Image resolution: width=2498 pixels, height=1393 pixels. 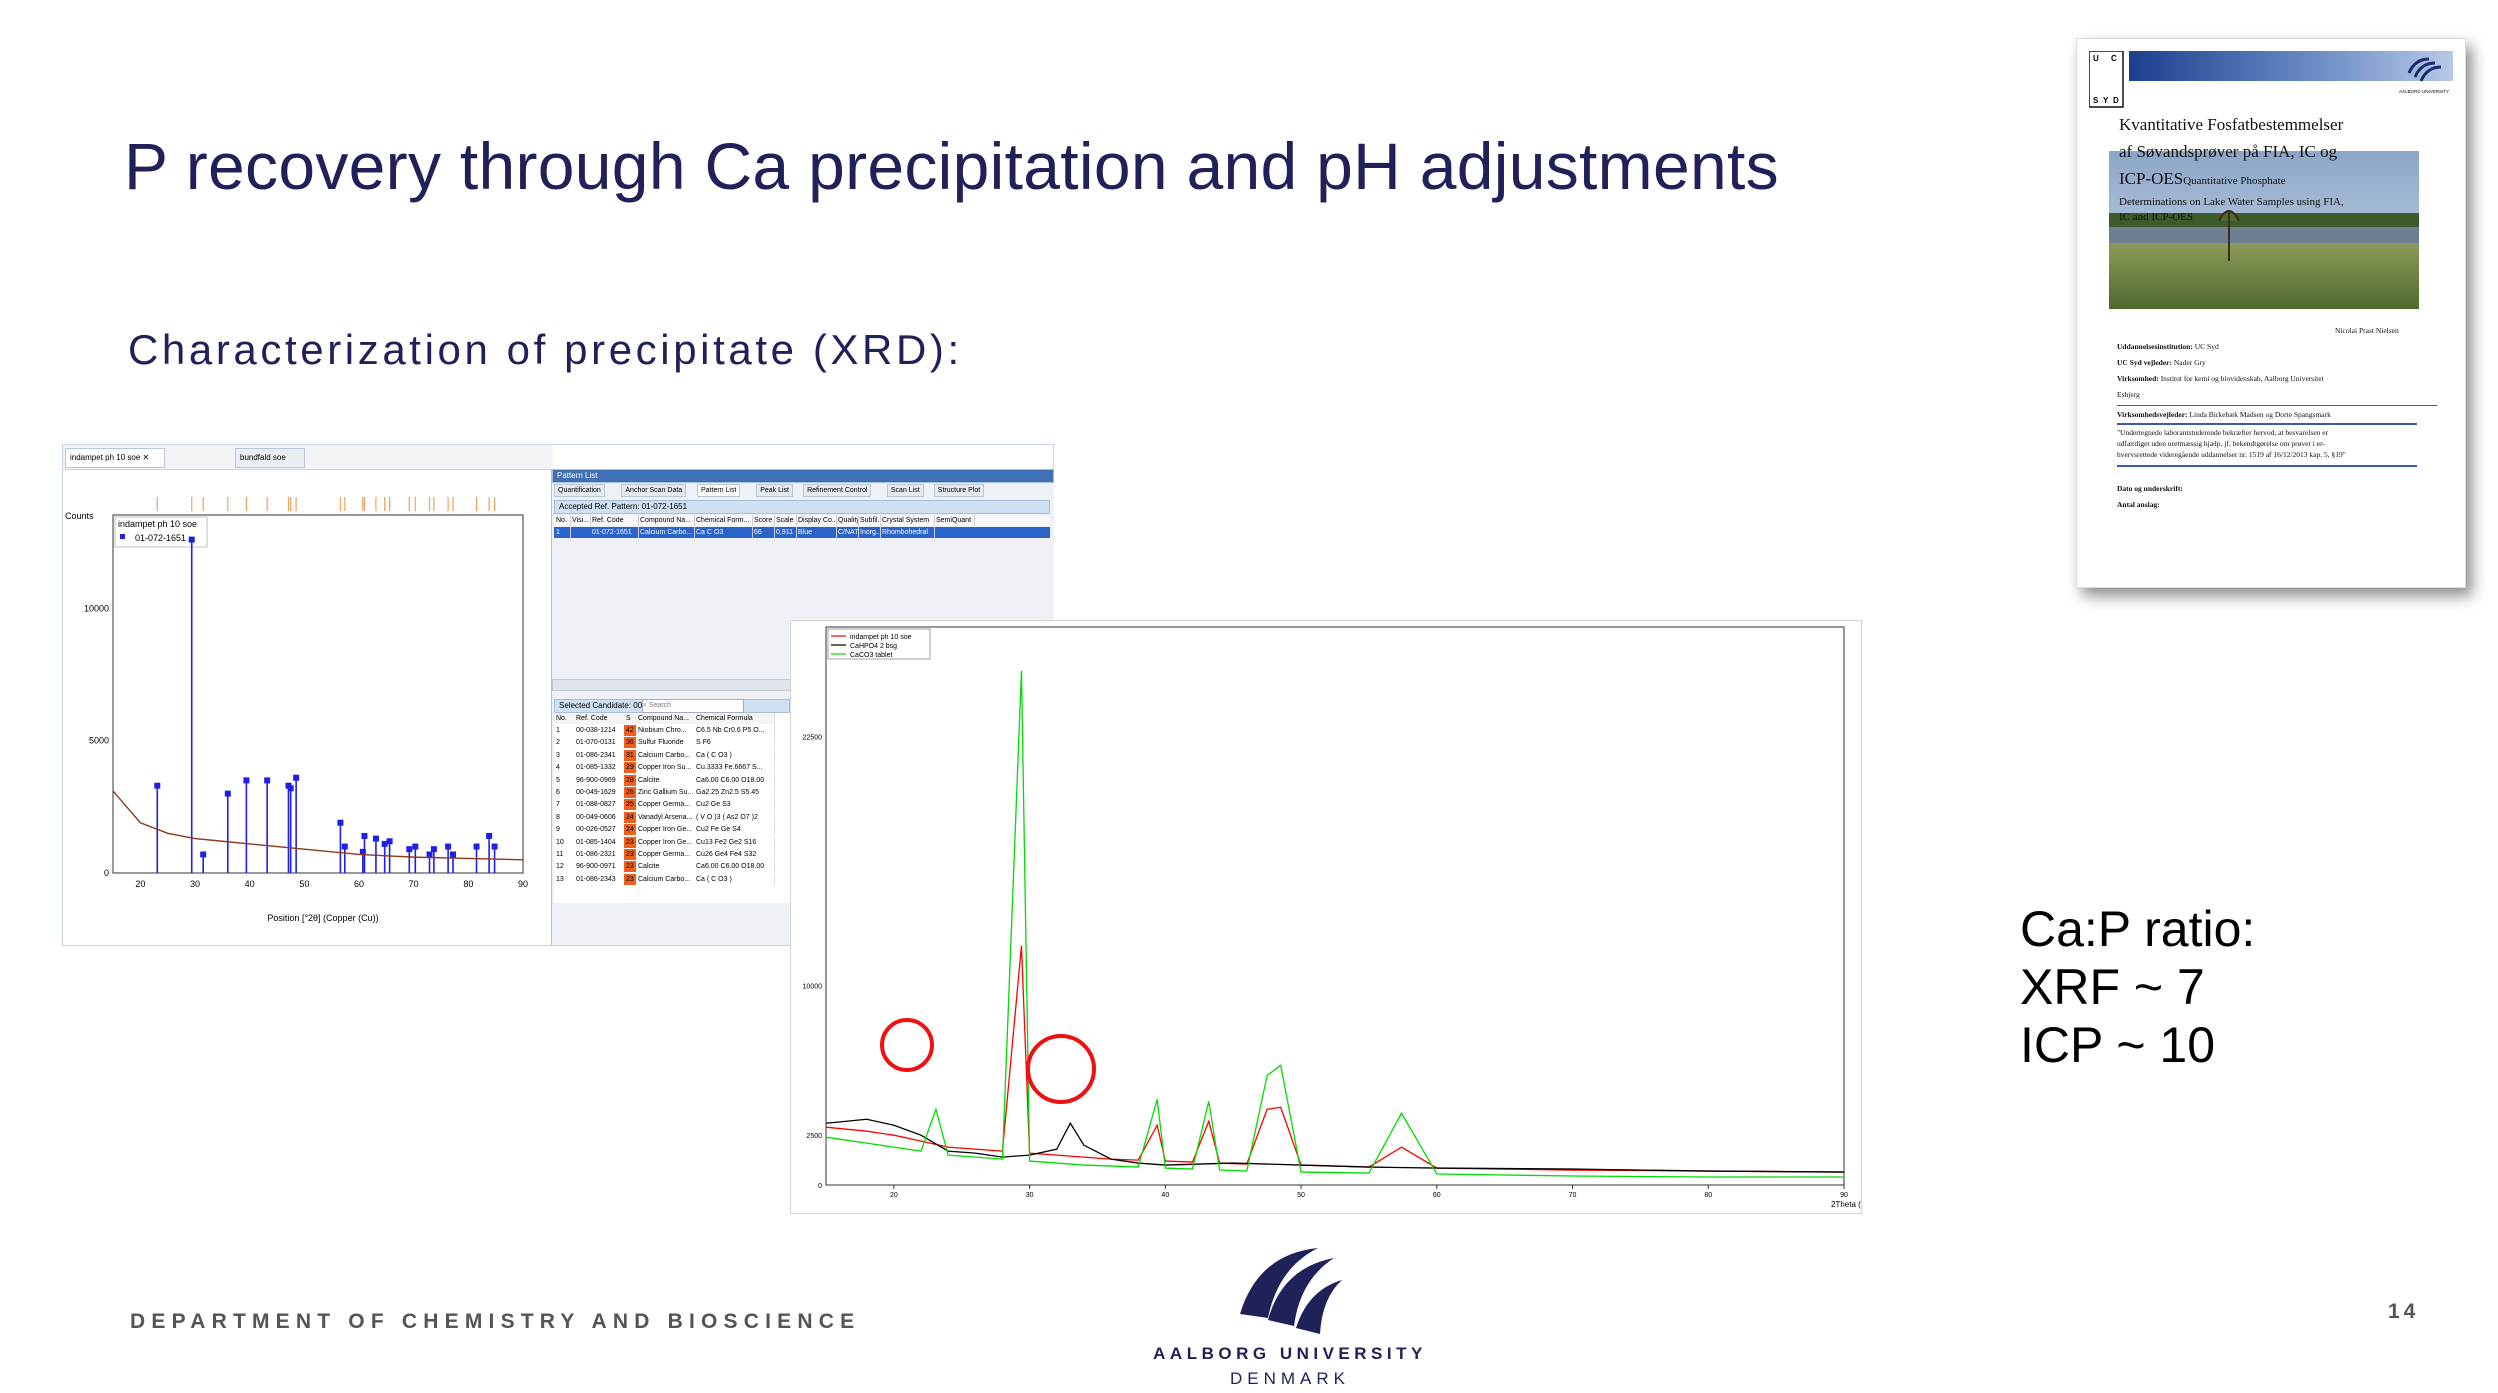 What do you see at coordinates (2264, 230) in the screenshot?
I see `lake-landscape-photo` at bounding box center [2264, 230].